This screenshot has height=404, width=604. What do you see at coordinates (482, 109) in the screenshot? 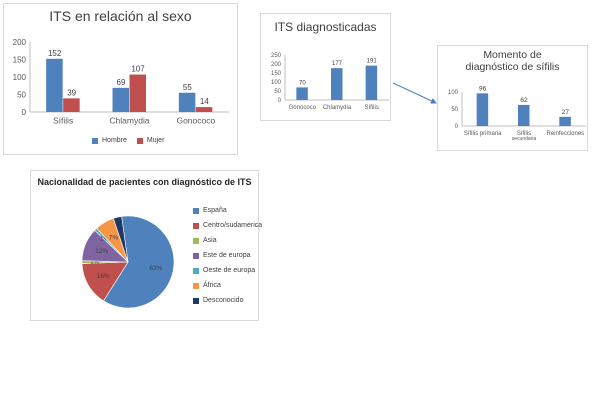
I see `bar-sifilis-primaria` at bounding box center [482, 109].